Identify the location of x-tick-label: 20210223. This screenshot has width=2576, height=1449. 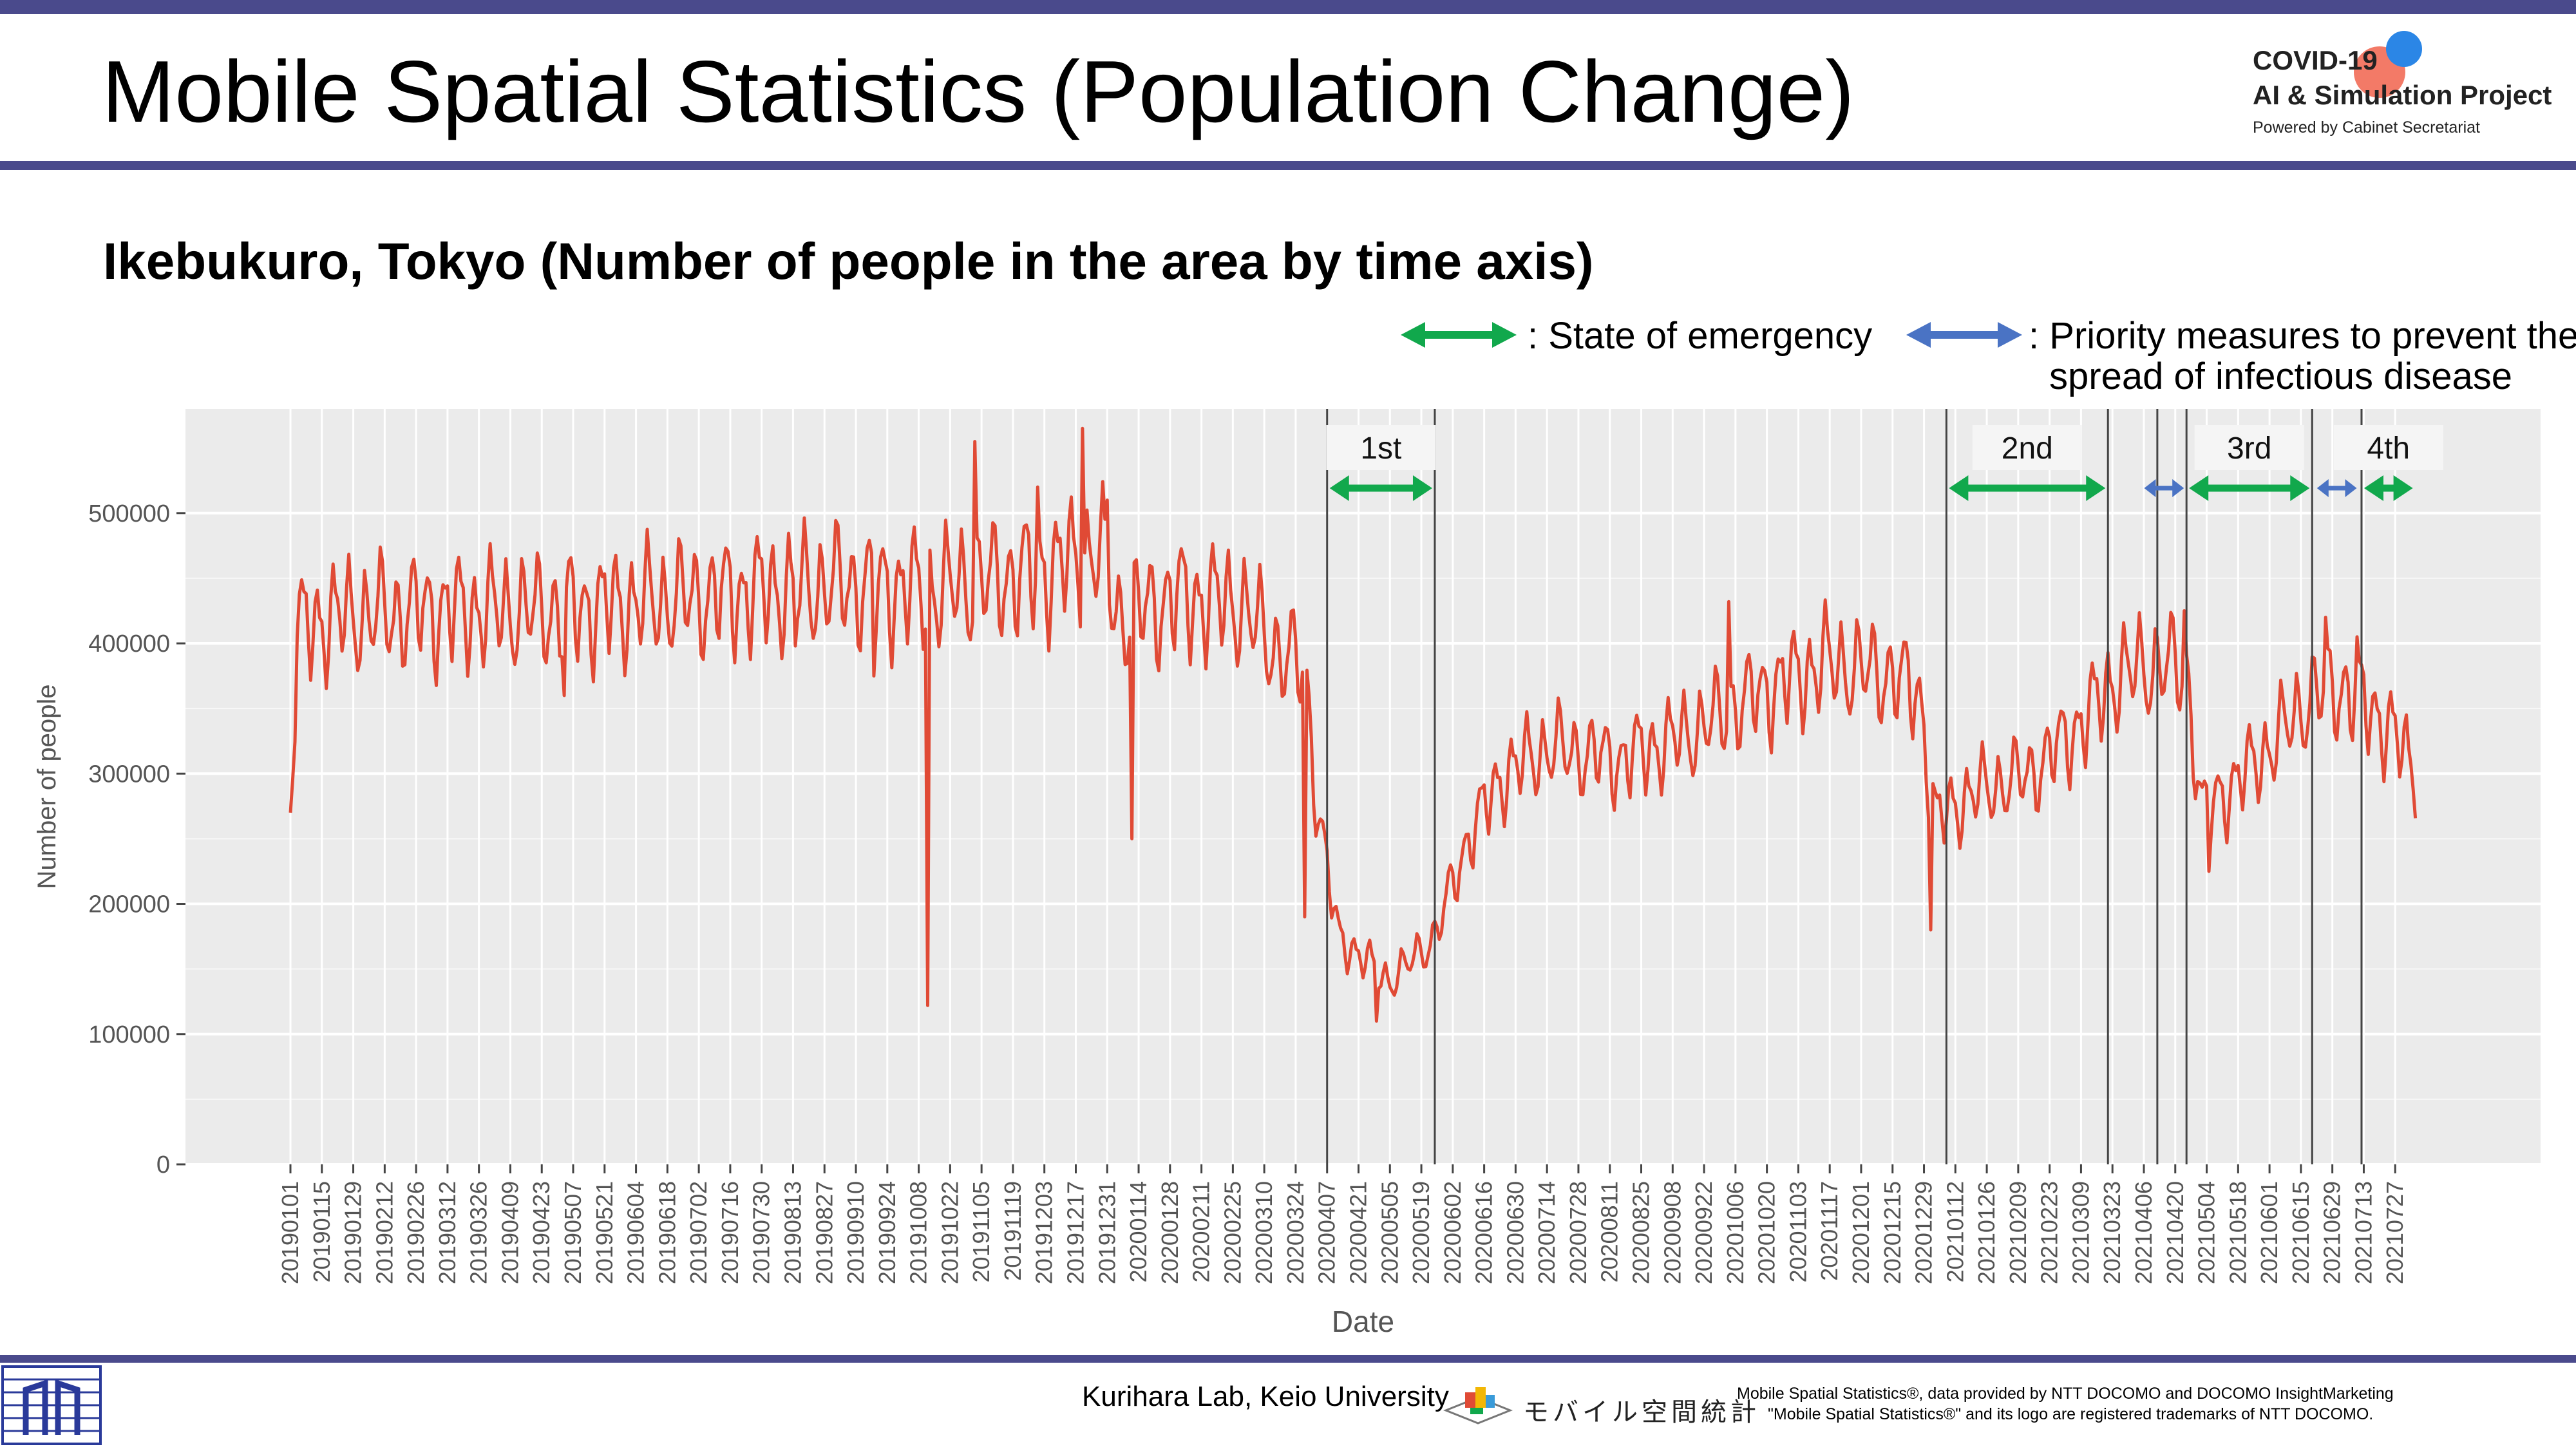
(2049, 1232).